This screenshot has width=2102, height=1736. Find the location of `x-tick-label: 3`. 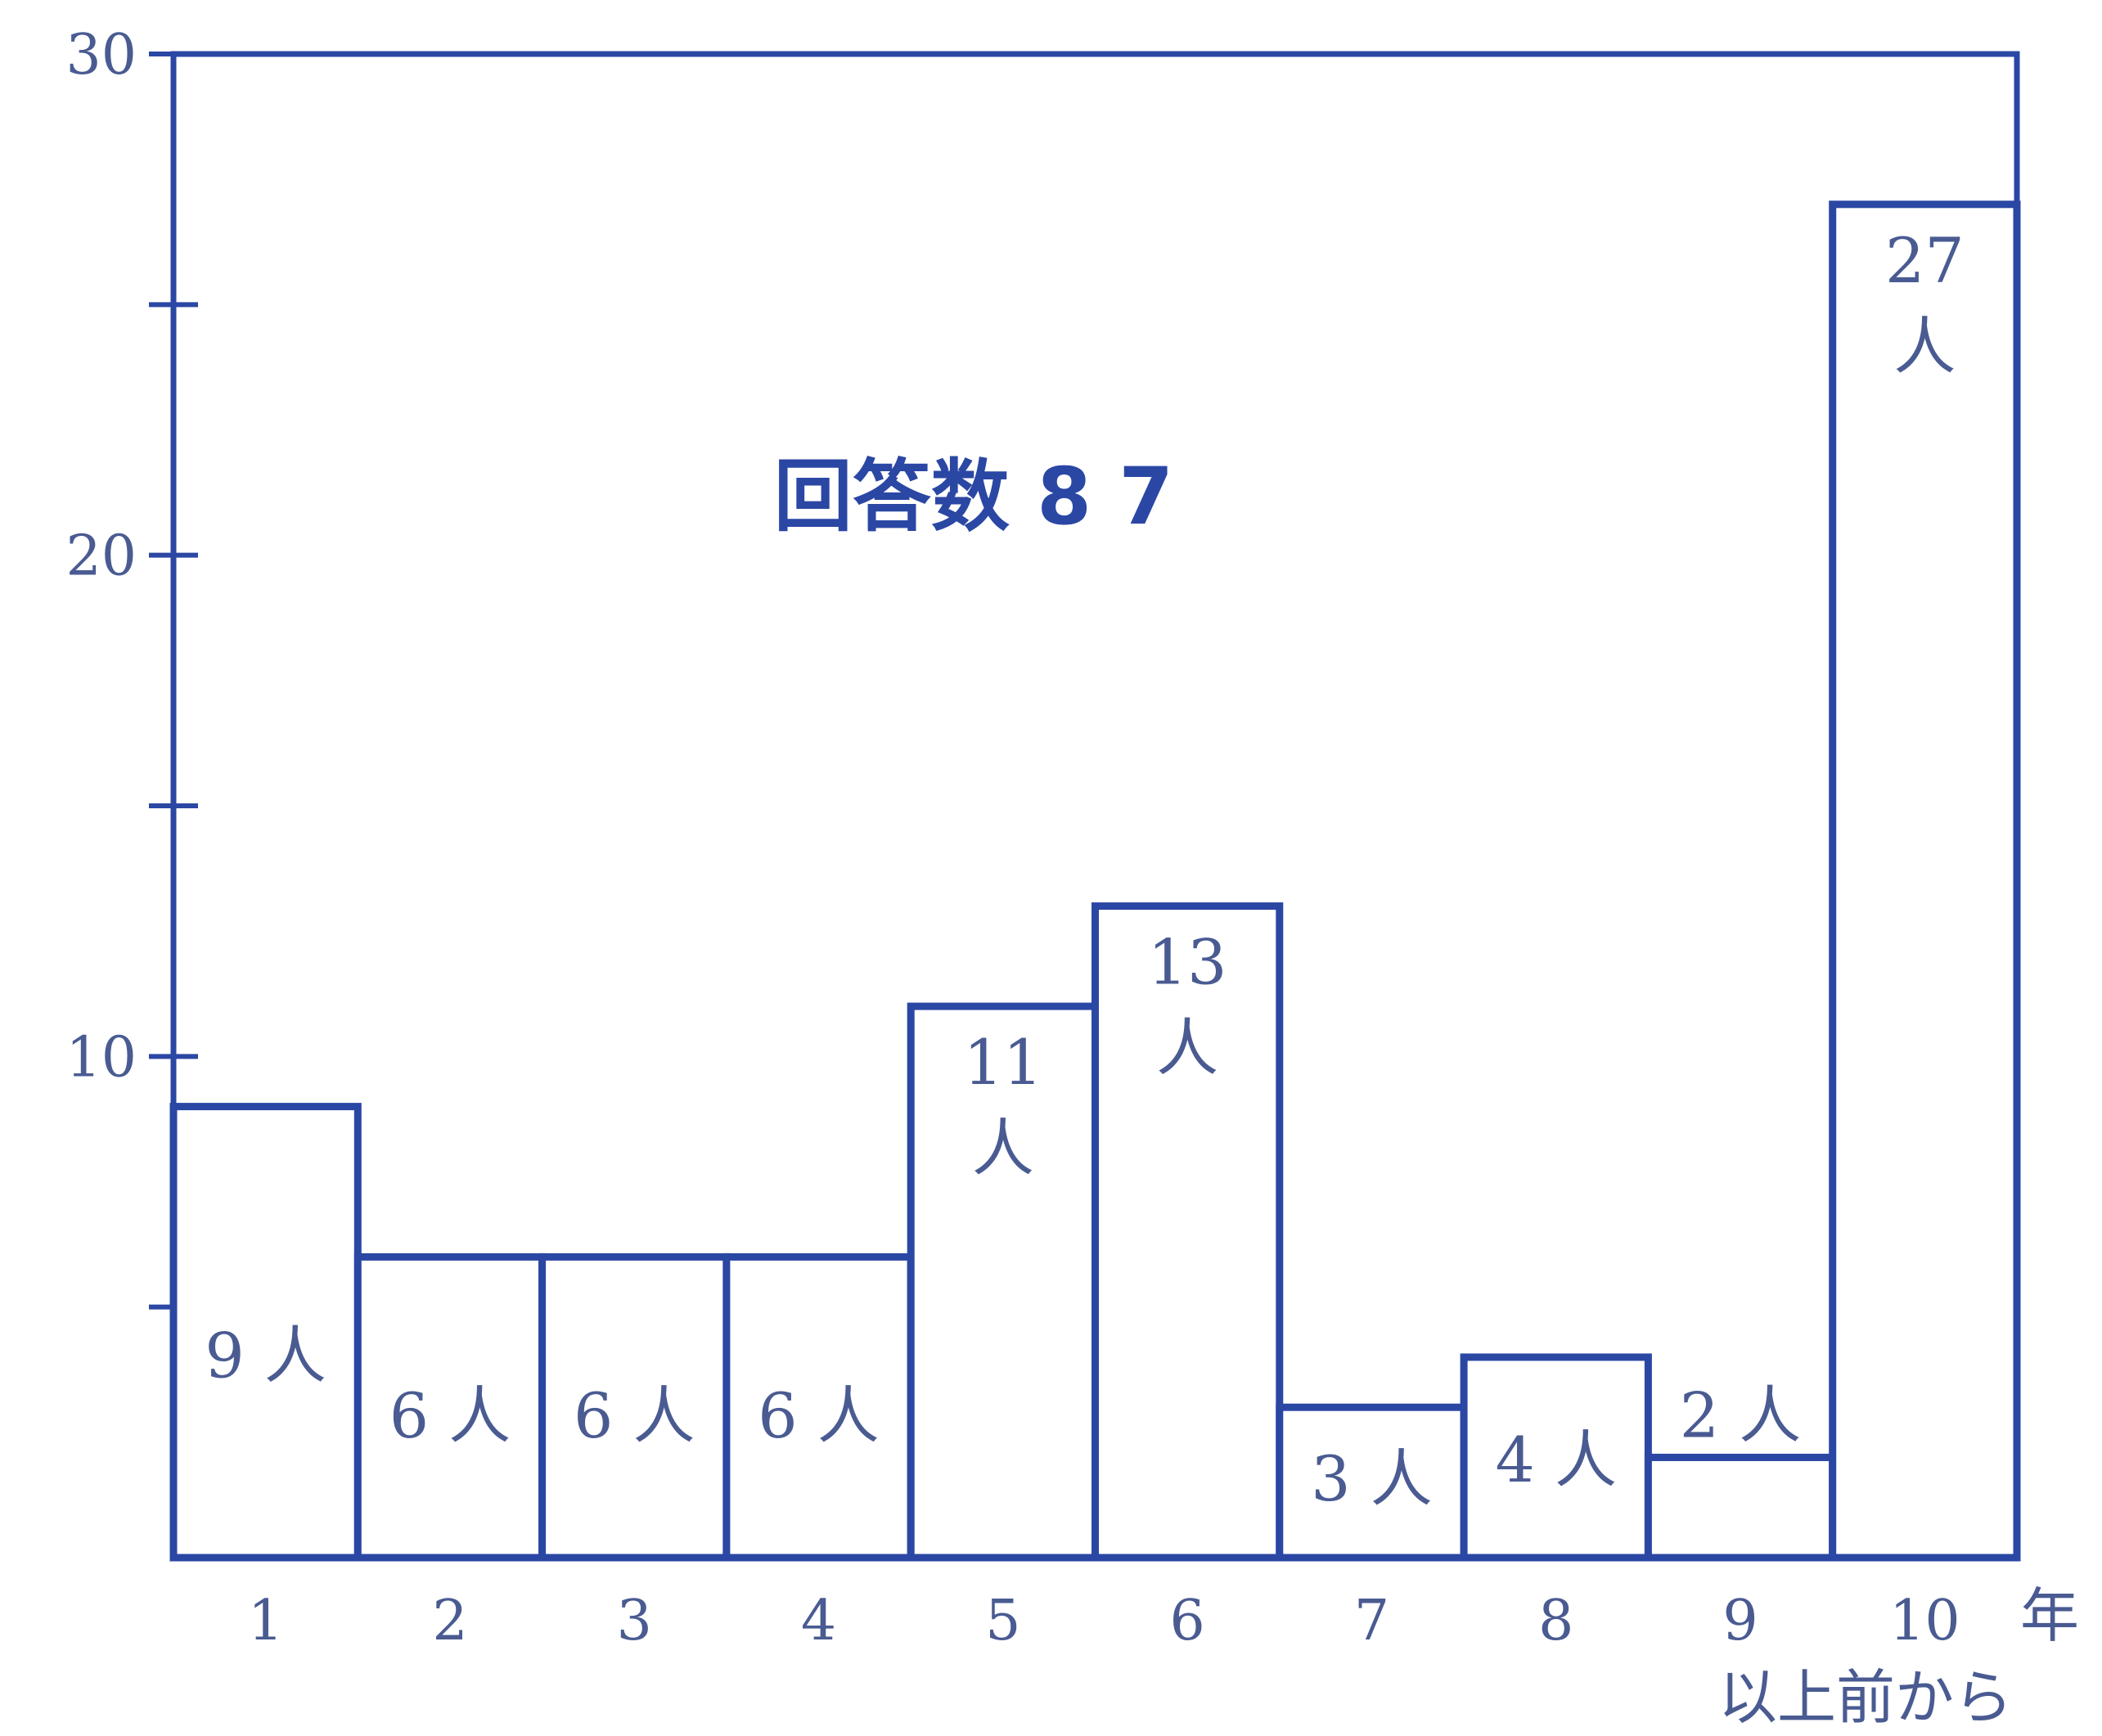

x-tick-label: 3 is located at coordinates (634, 1621).